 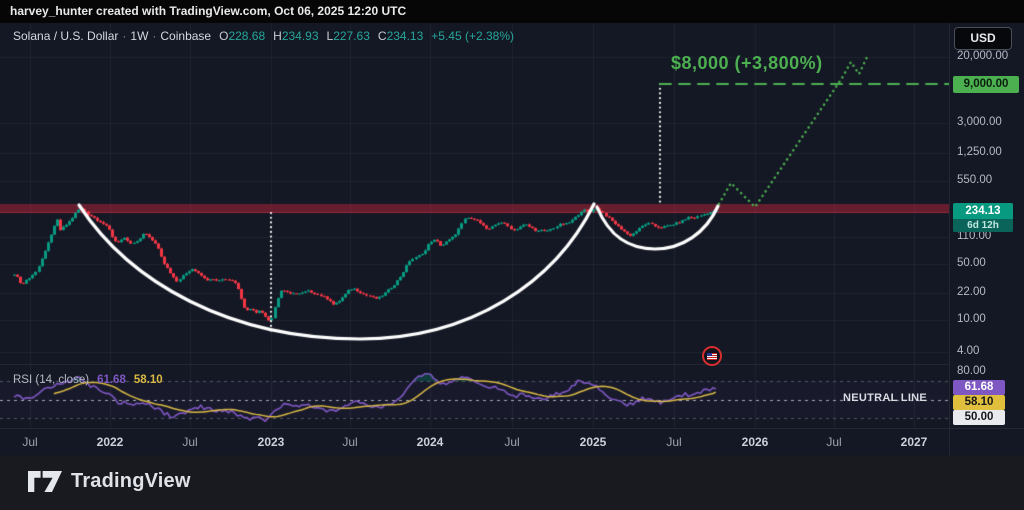 What do you see at coordinates (983, 217) in the screenshot?
I see `current-price-badge: 234.13 6d 12h` at bounding box center [983, 217].